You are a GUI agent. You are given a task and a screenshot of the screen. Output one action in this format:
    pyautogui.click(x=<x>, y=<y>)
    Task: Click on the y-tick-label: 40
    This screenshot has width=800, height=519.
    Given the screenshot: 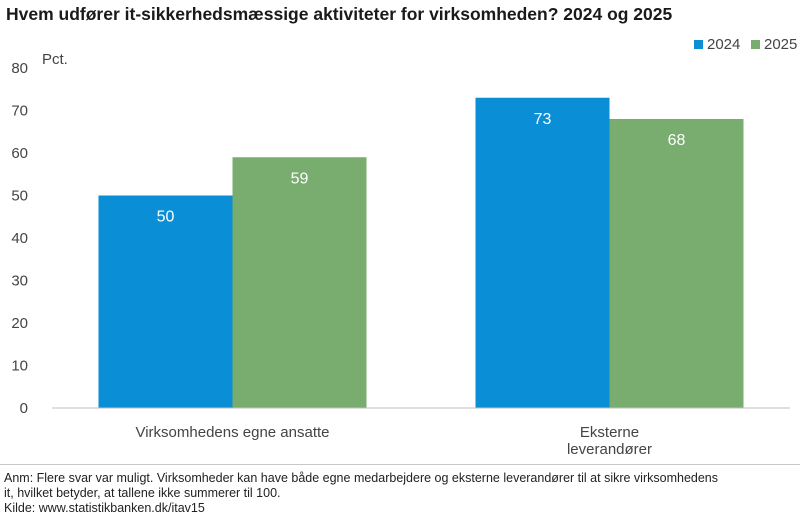 What is the action you would take?
    pyautogui.click(x=19, y=238)
    